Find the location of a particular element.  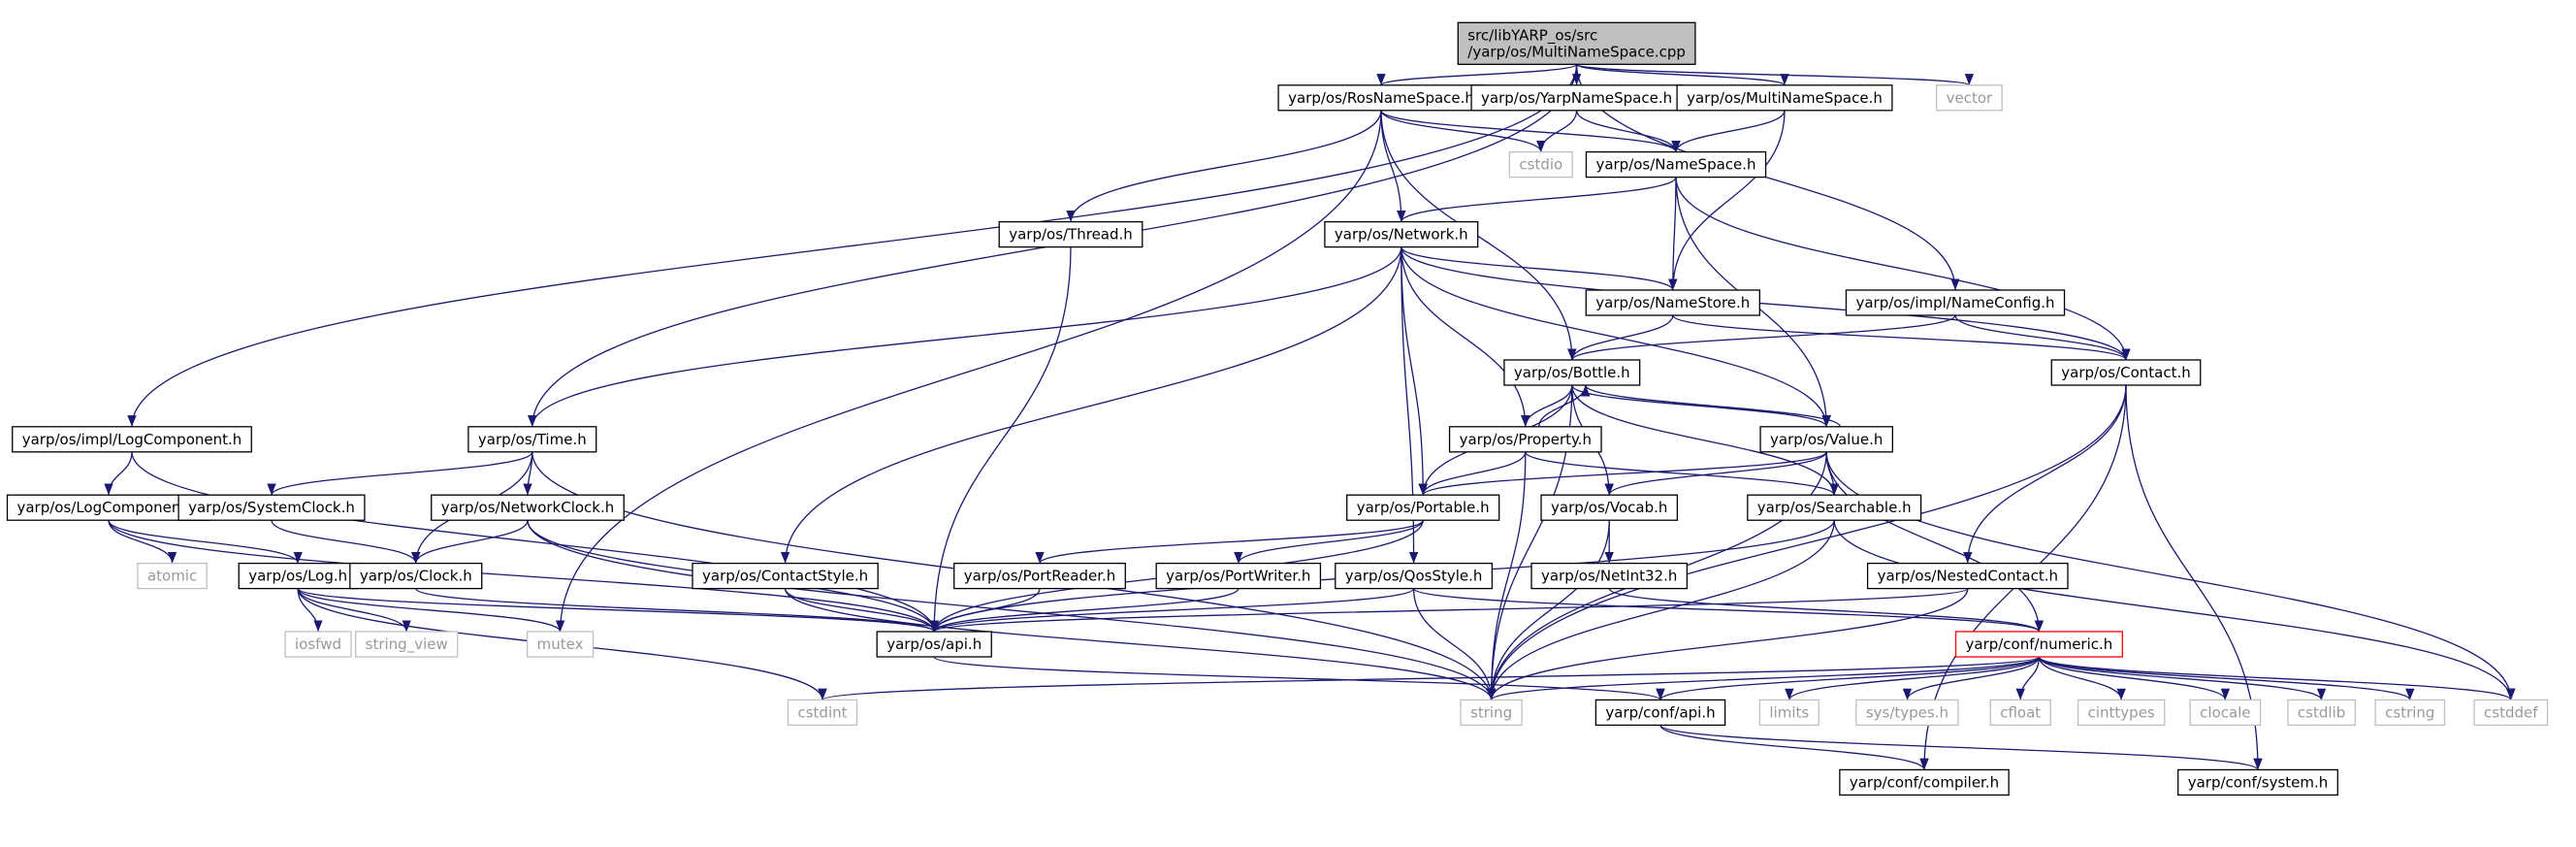

node-mutex: mutex is located at coordinates (561, 644).